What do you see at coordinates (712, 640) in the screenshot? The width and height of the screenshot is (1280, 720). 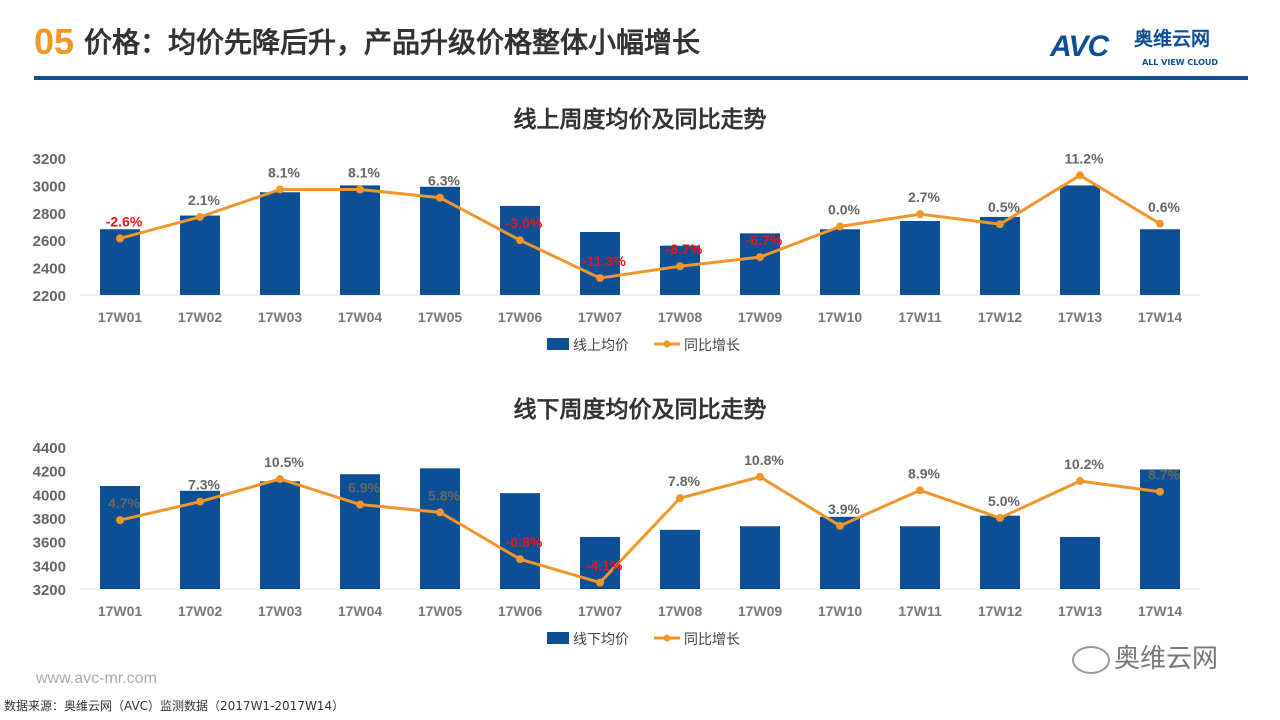 I see `legend-line-label: 同比增长` at bounding box center [712, 640].